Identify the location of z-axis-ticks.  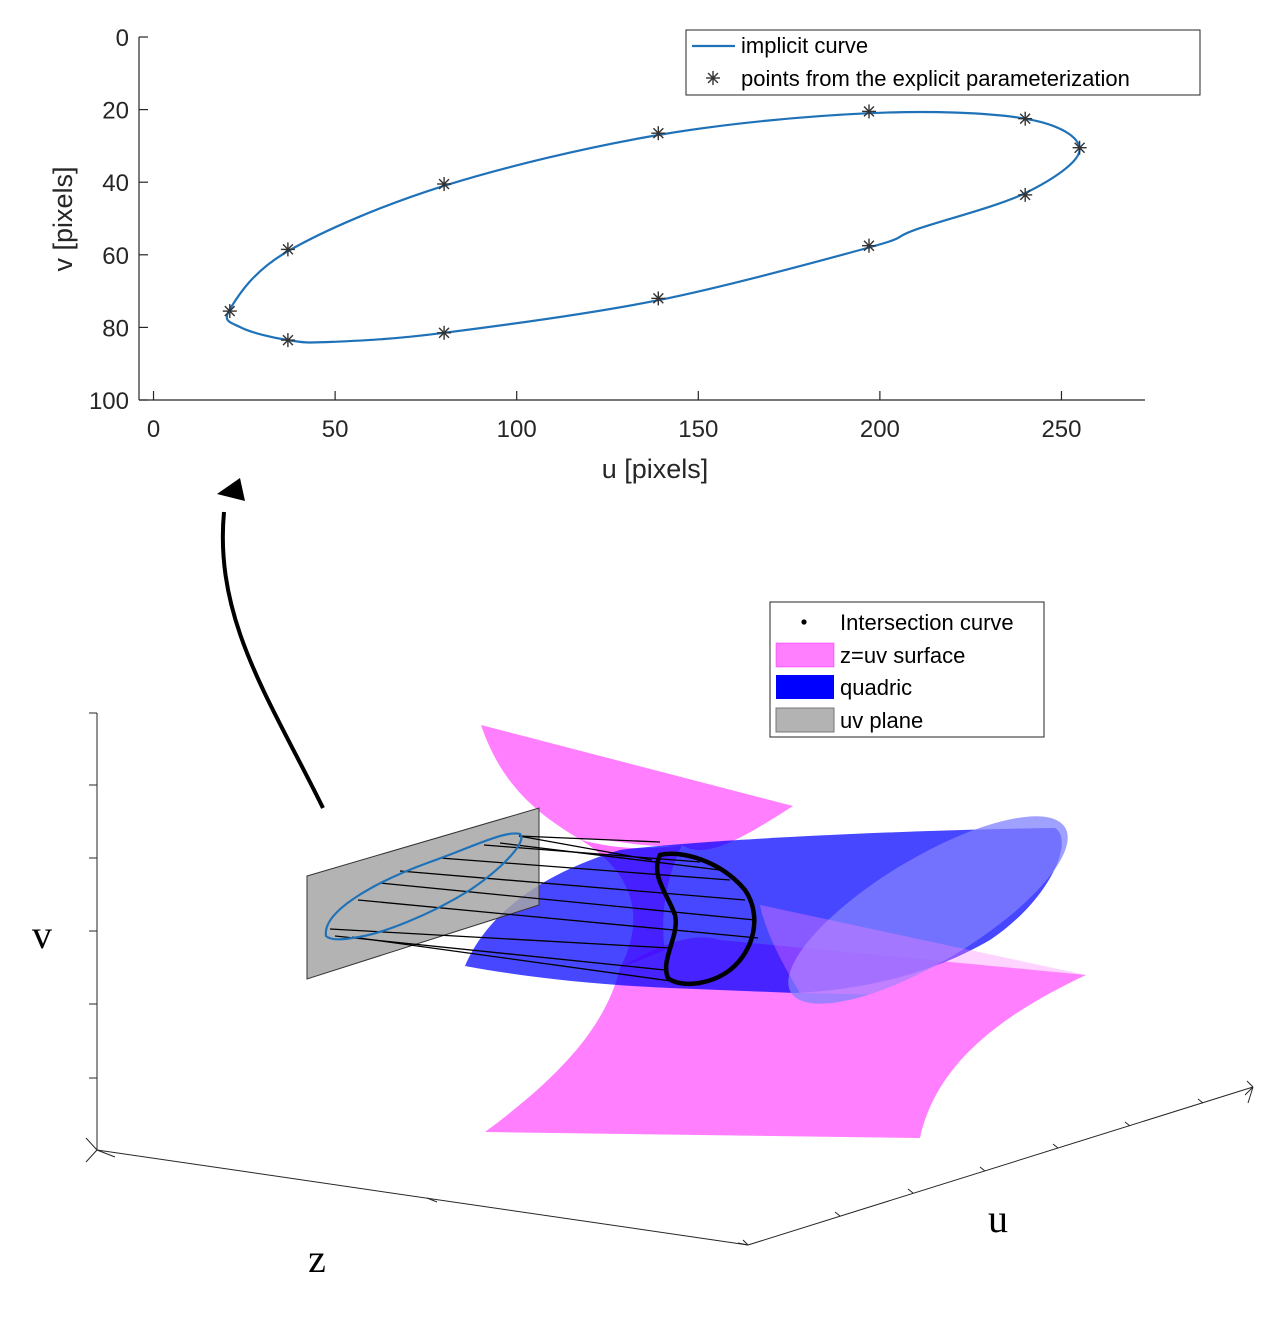
(587, 1221).